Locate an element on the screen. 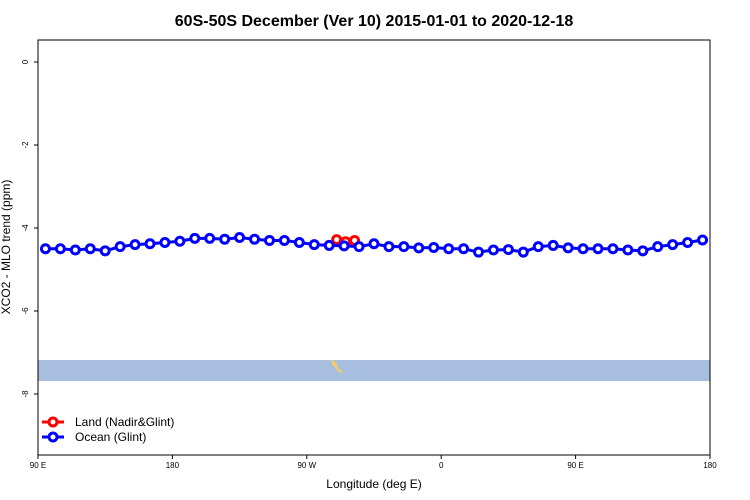 The image size is (750, 500). land-shape is located at coordinates (337, 366).